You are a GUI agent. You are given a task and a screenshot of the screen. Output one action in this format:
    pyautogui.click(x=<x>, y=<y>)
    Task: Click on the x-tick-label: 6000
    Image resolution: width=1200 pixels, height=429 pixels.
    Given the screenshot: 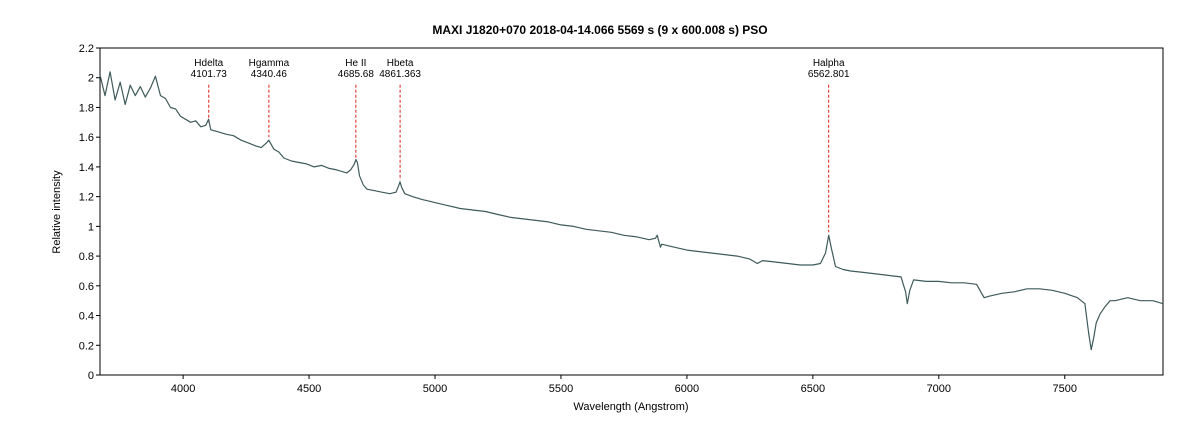 What is the action you would take?
    pyautogui.click(x=687, y=389)
    